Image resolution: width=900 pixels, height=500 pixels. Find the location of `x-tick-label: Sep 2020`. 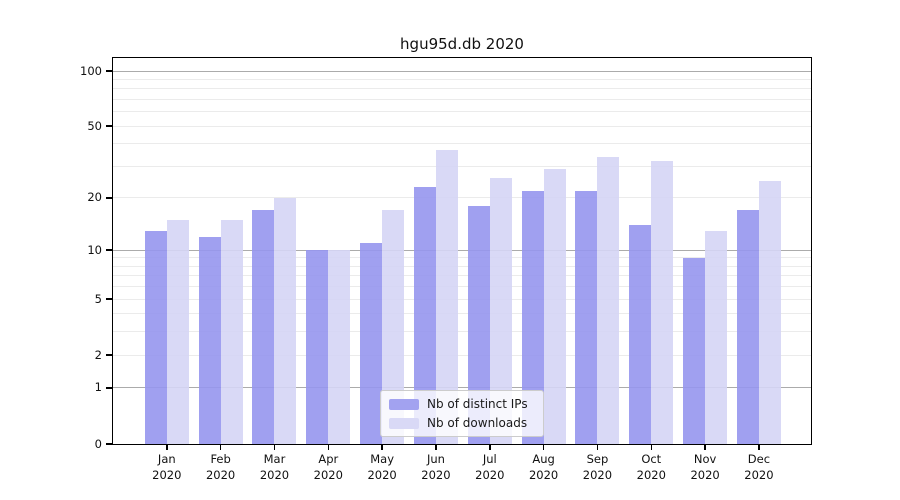

x-tick-label: Sep 2020 is located at coordinates (597, 467).